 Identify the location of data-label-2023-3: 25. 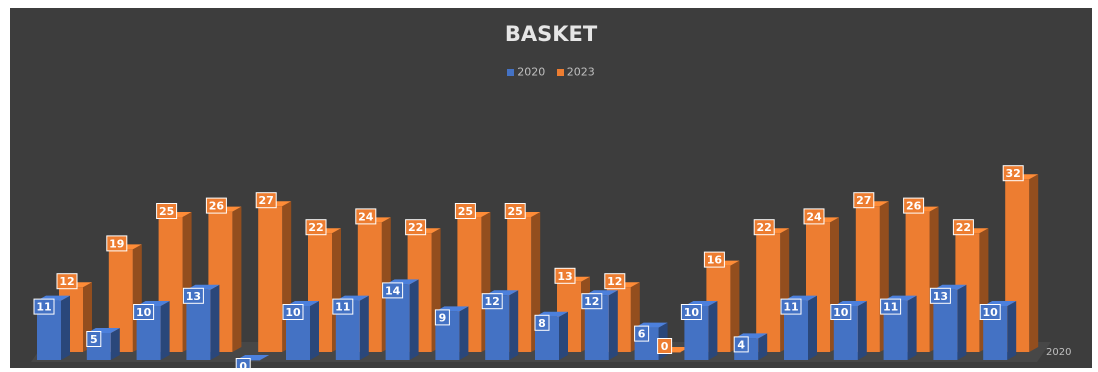
(167, 211).